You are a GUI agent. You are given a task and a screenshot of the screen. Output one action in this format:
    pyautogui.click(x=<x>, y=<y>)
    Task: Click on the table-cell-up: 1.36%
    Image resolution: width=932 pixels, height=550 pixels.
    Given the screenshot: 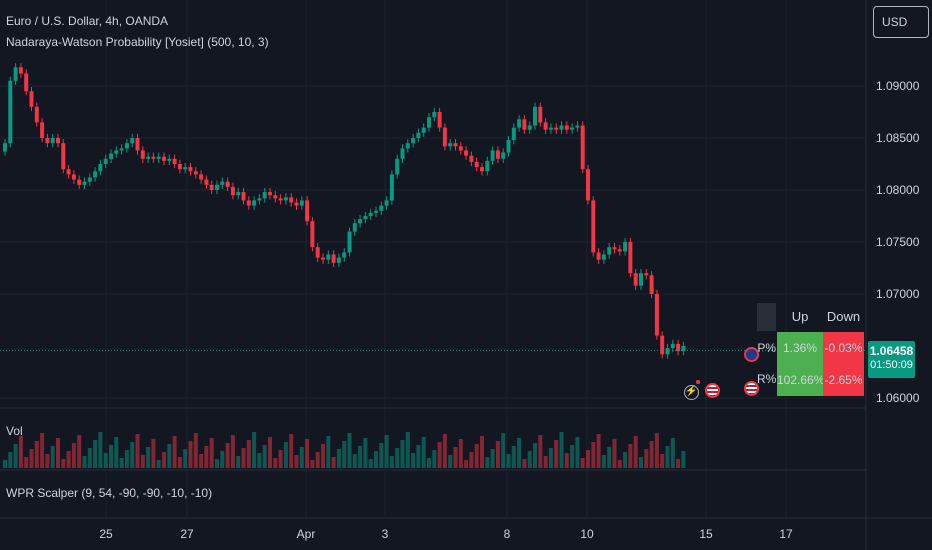 What is the action you would take?
    pyautogui.click(x=800, y=348)
    